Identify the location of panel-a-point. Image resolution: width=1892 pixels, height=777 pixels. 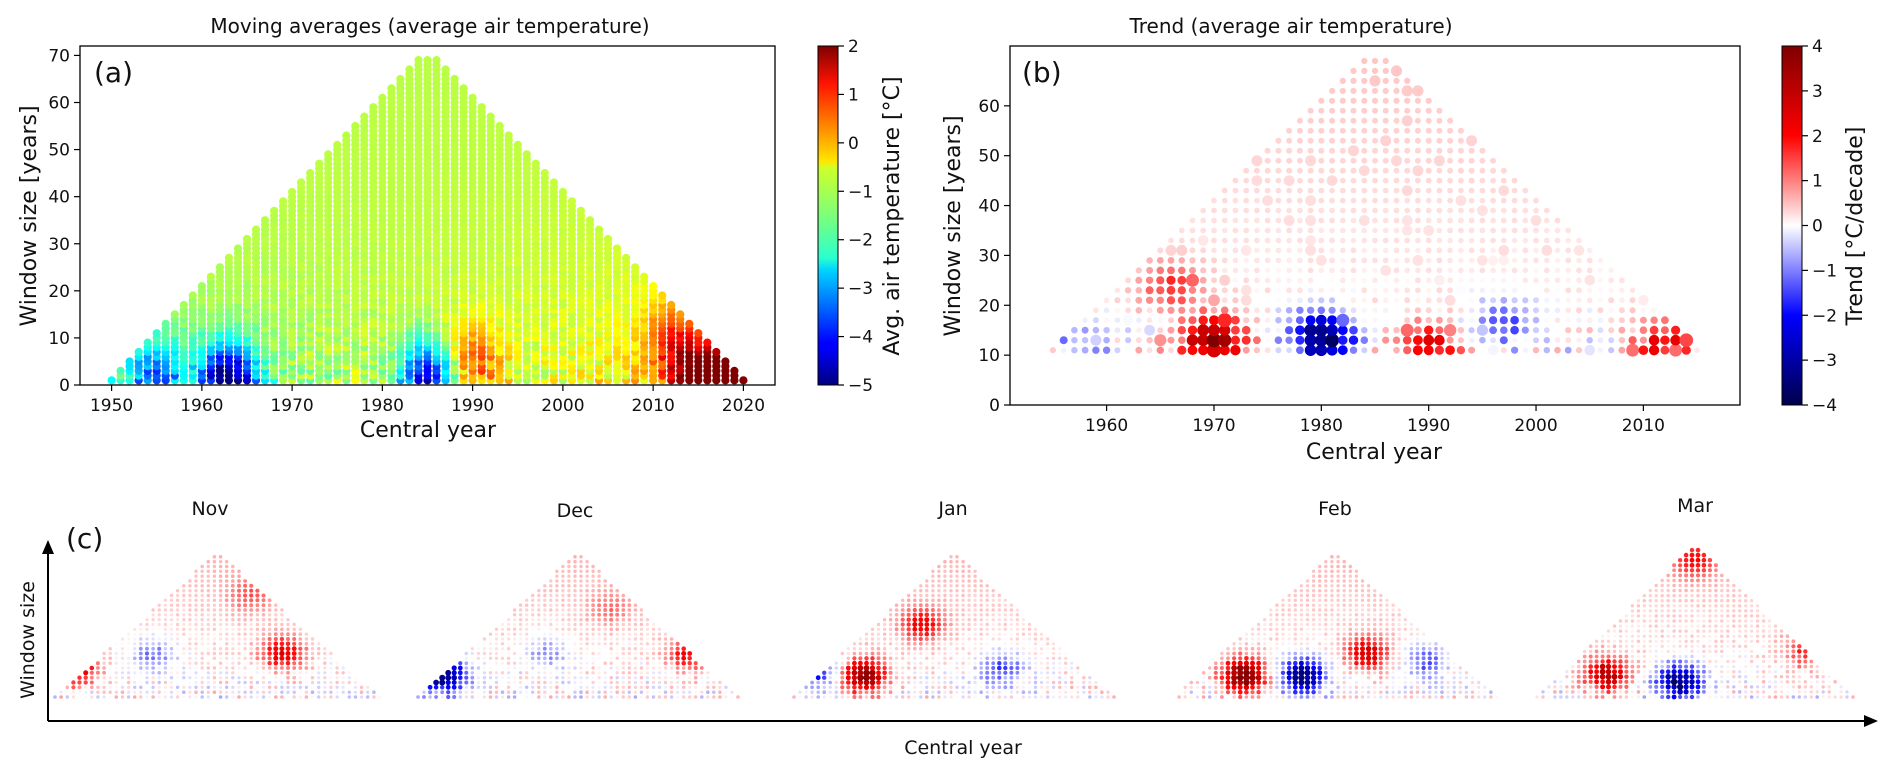
(635, 267).